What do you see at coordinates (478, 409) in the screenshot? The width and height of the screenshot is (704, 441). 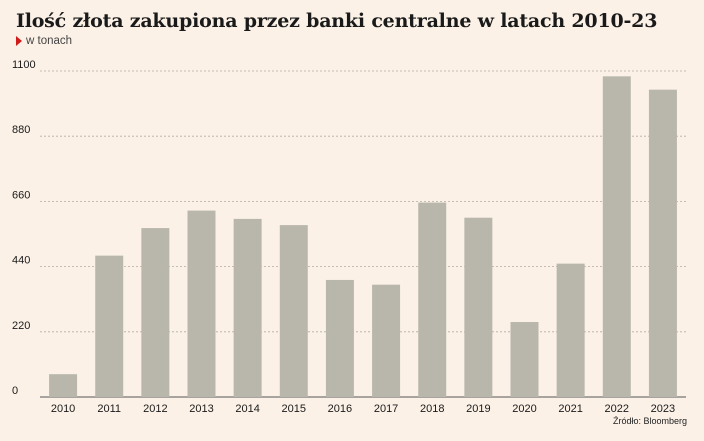 I see `x-tick-label: 2019` at bounding box center [478, 409].